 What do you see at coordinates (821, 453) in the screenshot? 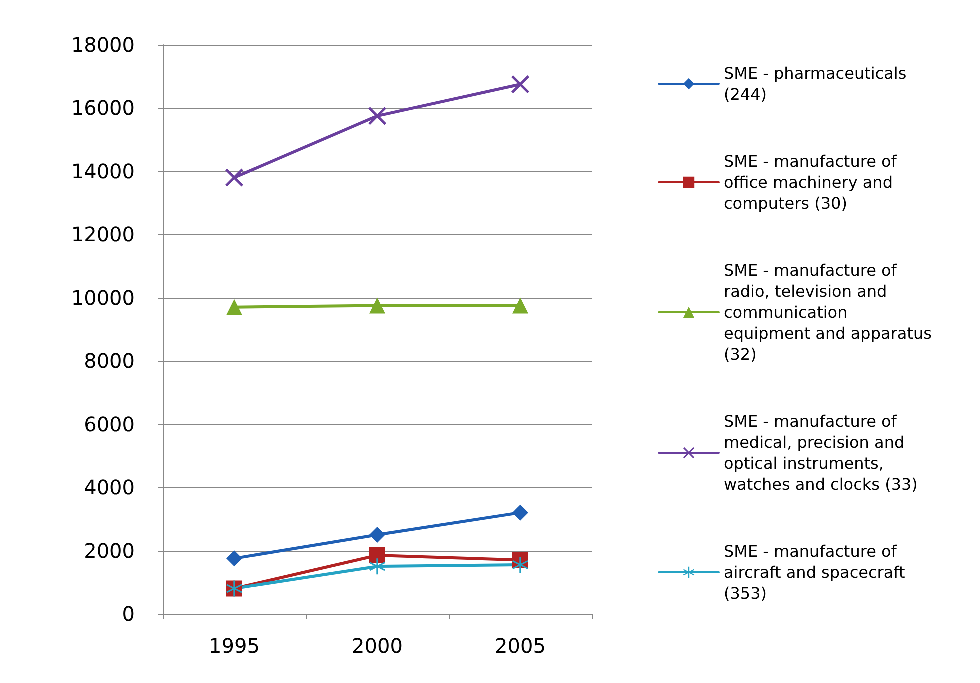
I see `legend-label: SME - manufacture of medical, precision and optical instruments, watches and clocks (33)` at bounding box center [821, 453].